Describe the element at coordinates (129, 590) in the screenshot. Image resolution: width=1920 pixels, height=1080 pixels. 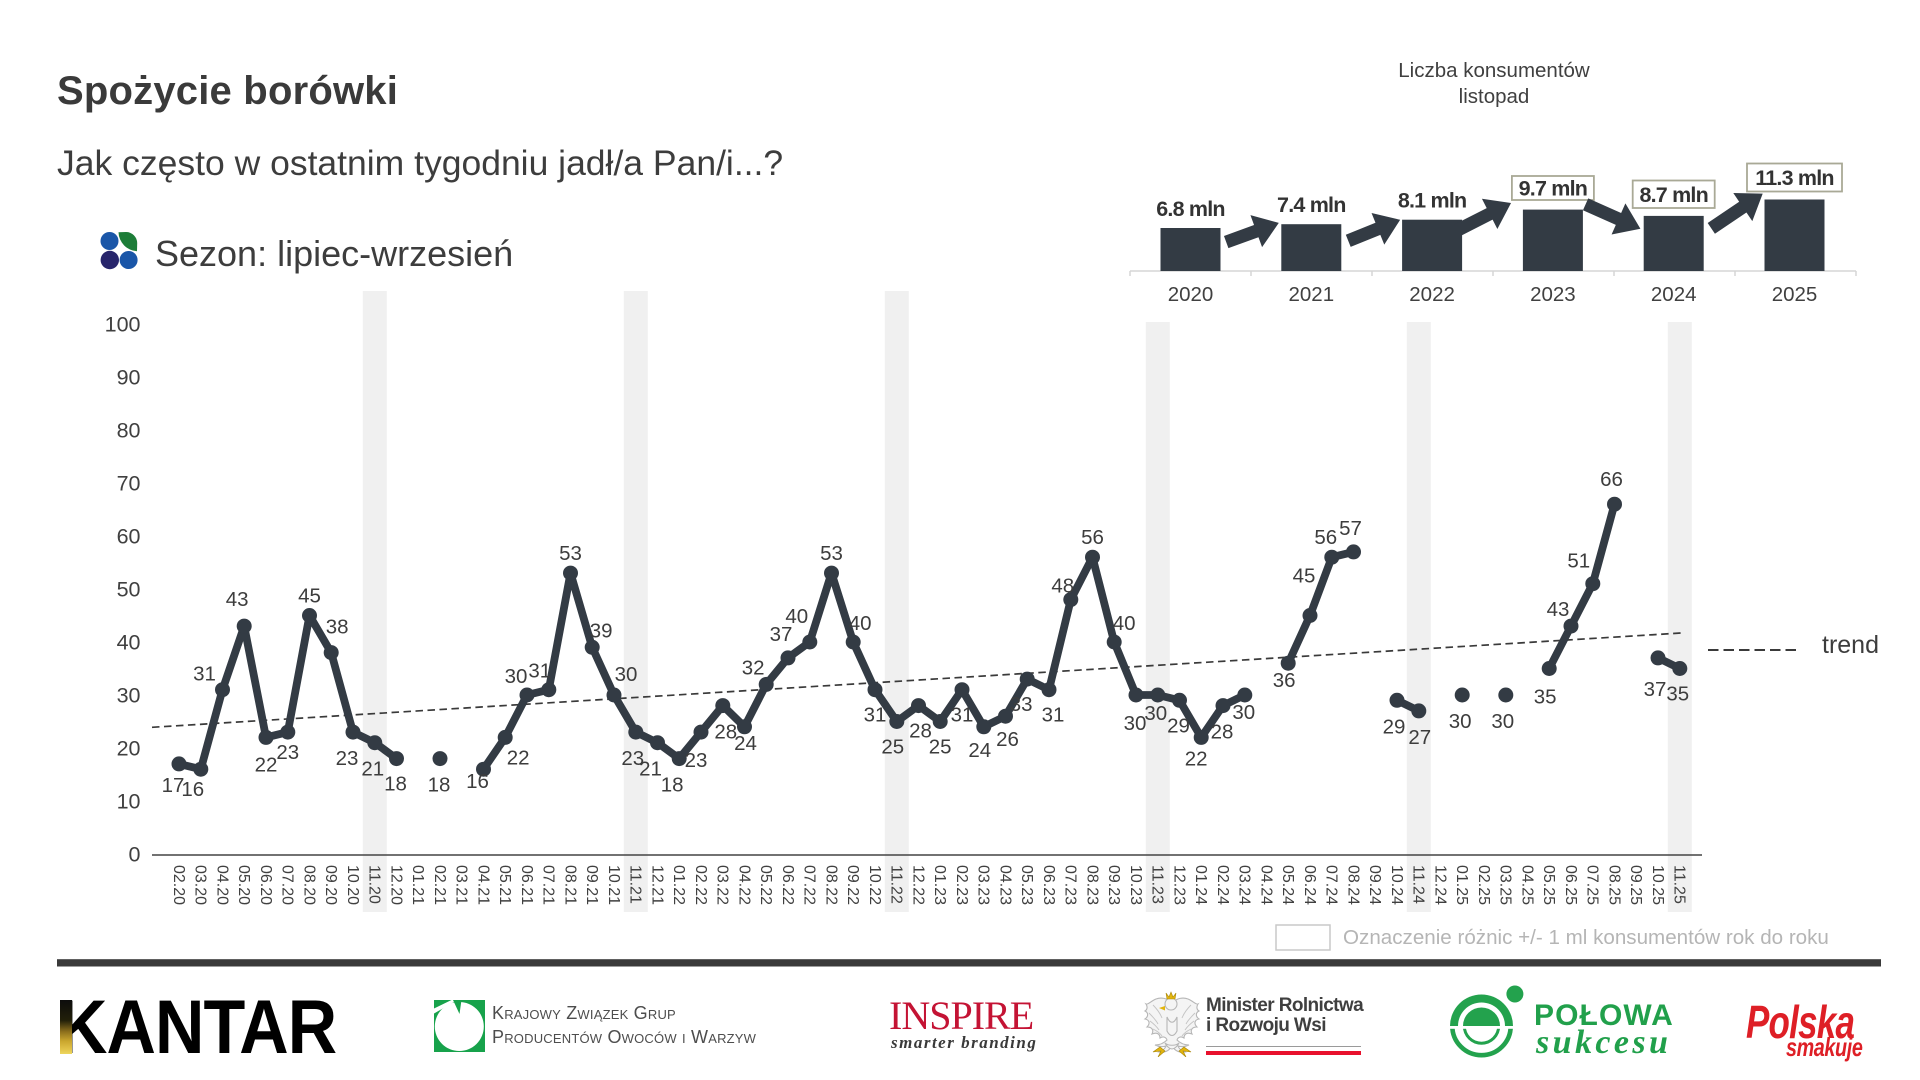
I see `svg-text: 50` at that location.